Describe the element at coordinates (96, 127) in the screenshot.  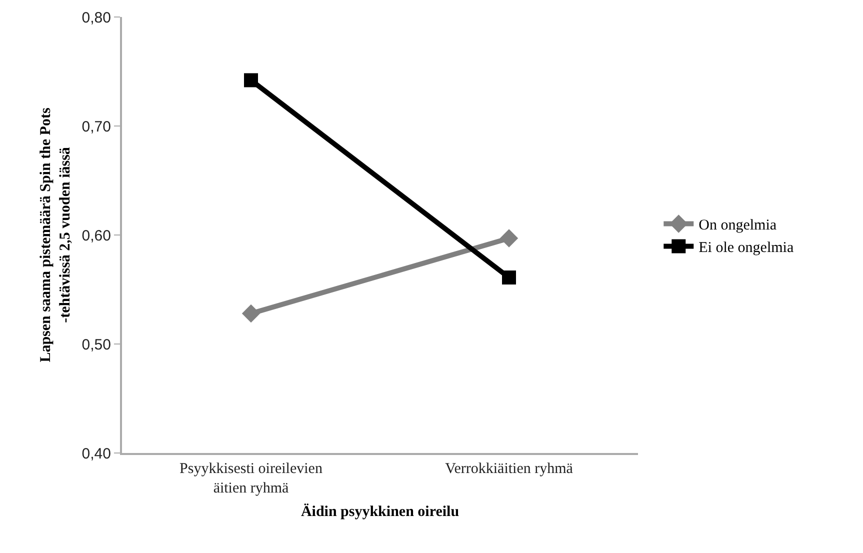
I see `y-tick-label: 0,70` at that location.